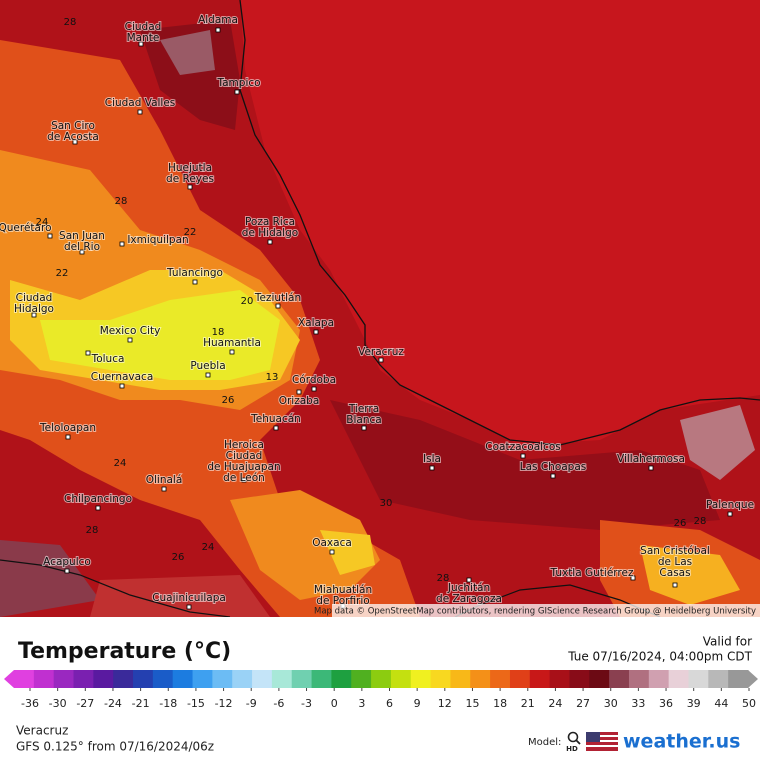 Image resolution: width=760 pixels, height=760 pixels. I want to click on city-label: Tehuacán, so click(275, 419).